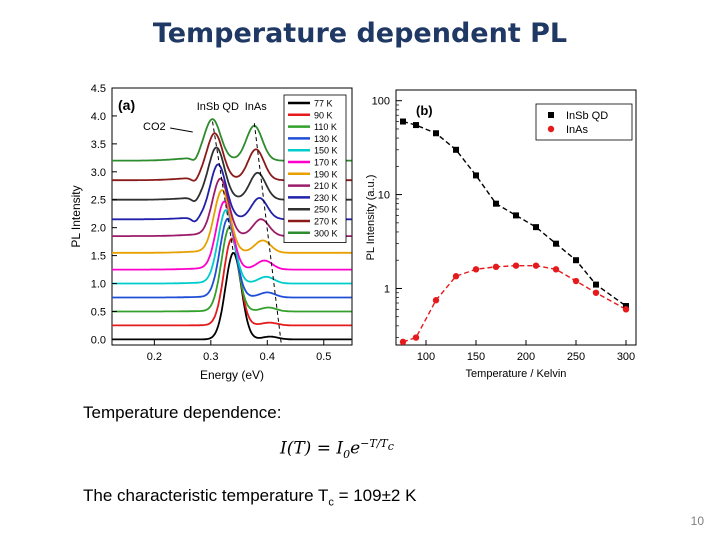 The height and width of the screenshot is (540, 720). What do you see at coordinates (323, 357) in the screenshot?
I see `x-tick-label-a: 0.5` at bounding box center [323, 357].